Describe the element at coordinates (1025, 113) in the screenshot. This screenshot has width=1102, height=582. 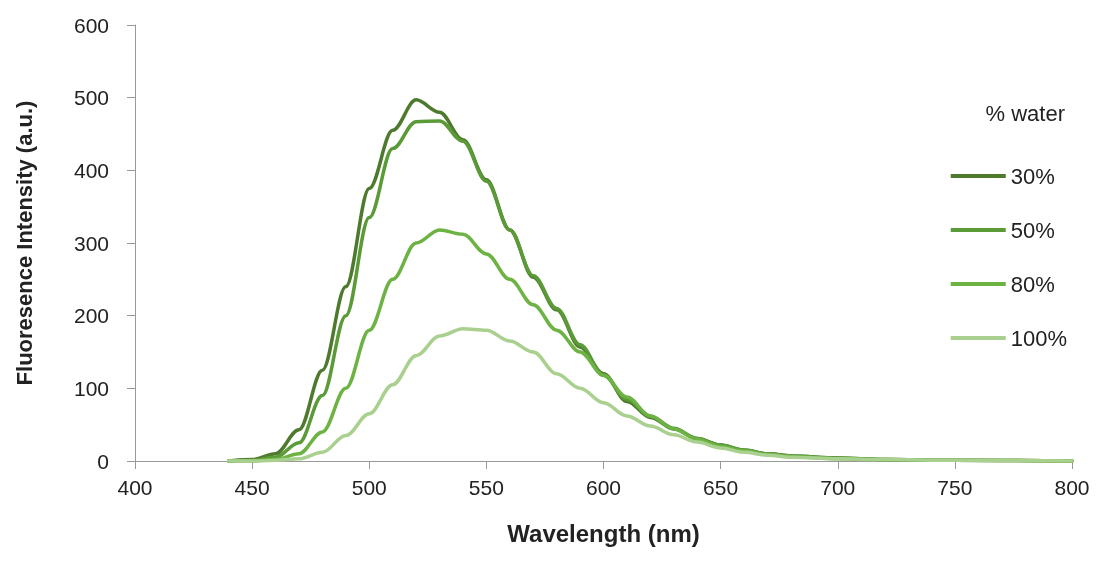
I see `legend-title: % water` at that location.